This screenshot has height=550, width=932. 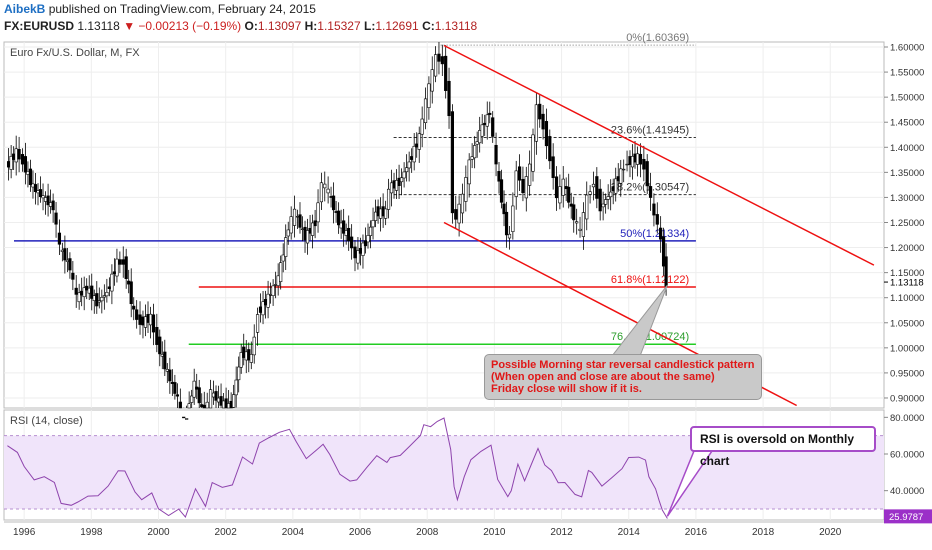 I want to click on price-tick-label: 1.00000, so click(x=907, y=348).